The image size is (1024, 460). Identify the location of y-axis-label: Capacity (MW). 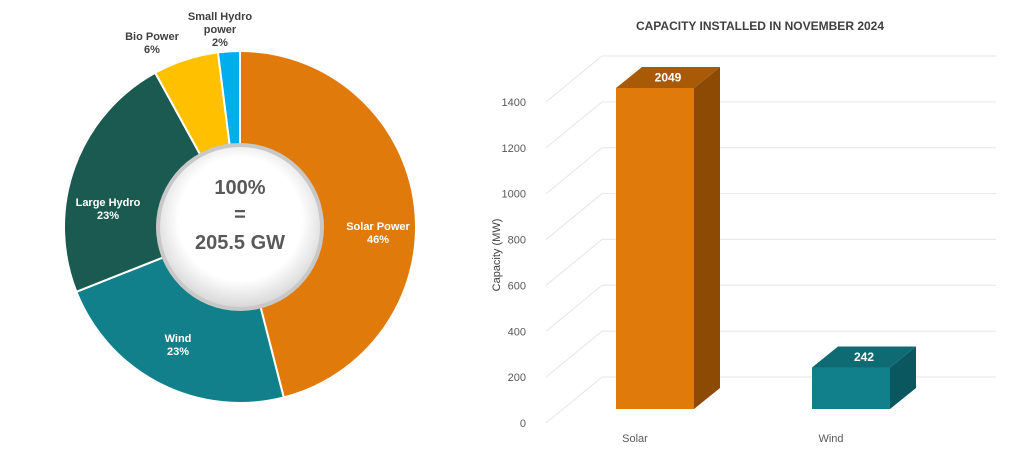
(497, 255).